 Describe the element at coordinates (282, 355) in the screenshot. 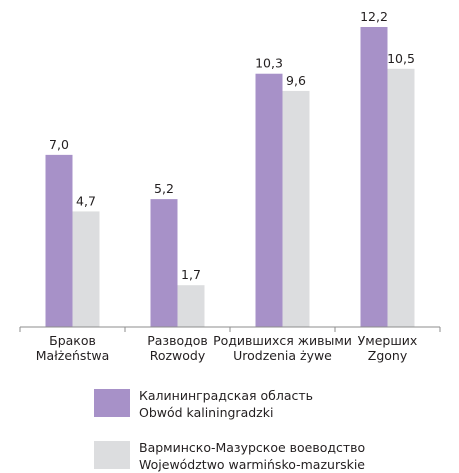

I see `x-tick-label-2-line-1: Urodzenia żywe` at that location.